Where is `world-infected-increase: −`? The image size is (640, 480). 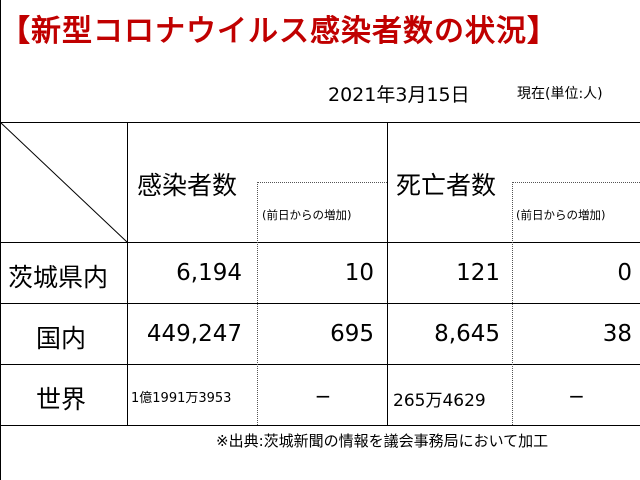 world-infected-increase: − is located at coordinates (323, 396).